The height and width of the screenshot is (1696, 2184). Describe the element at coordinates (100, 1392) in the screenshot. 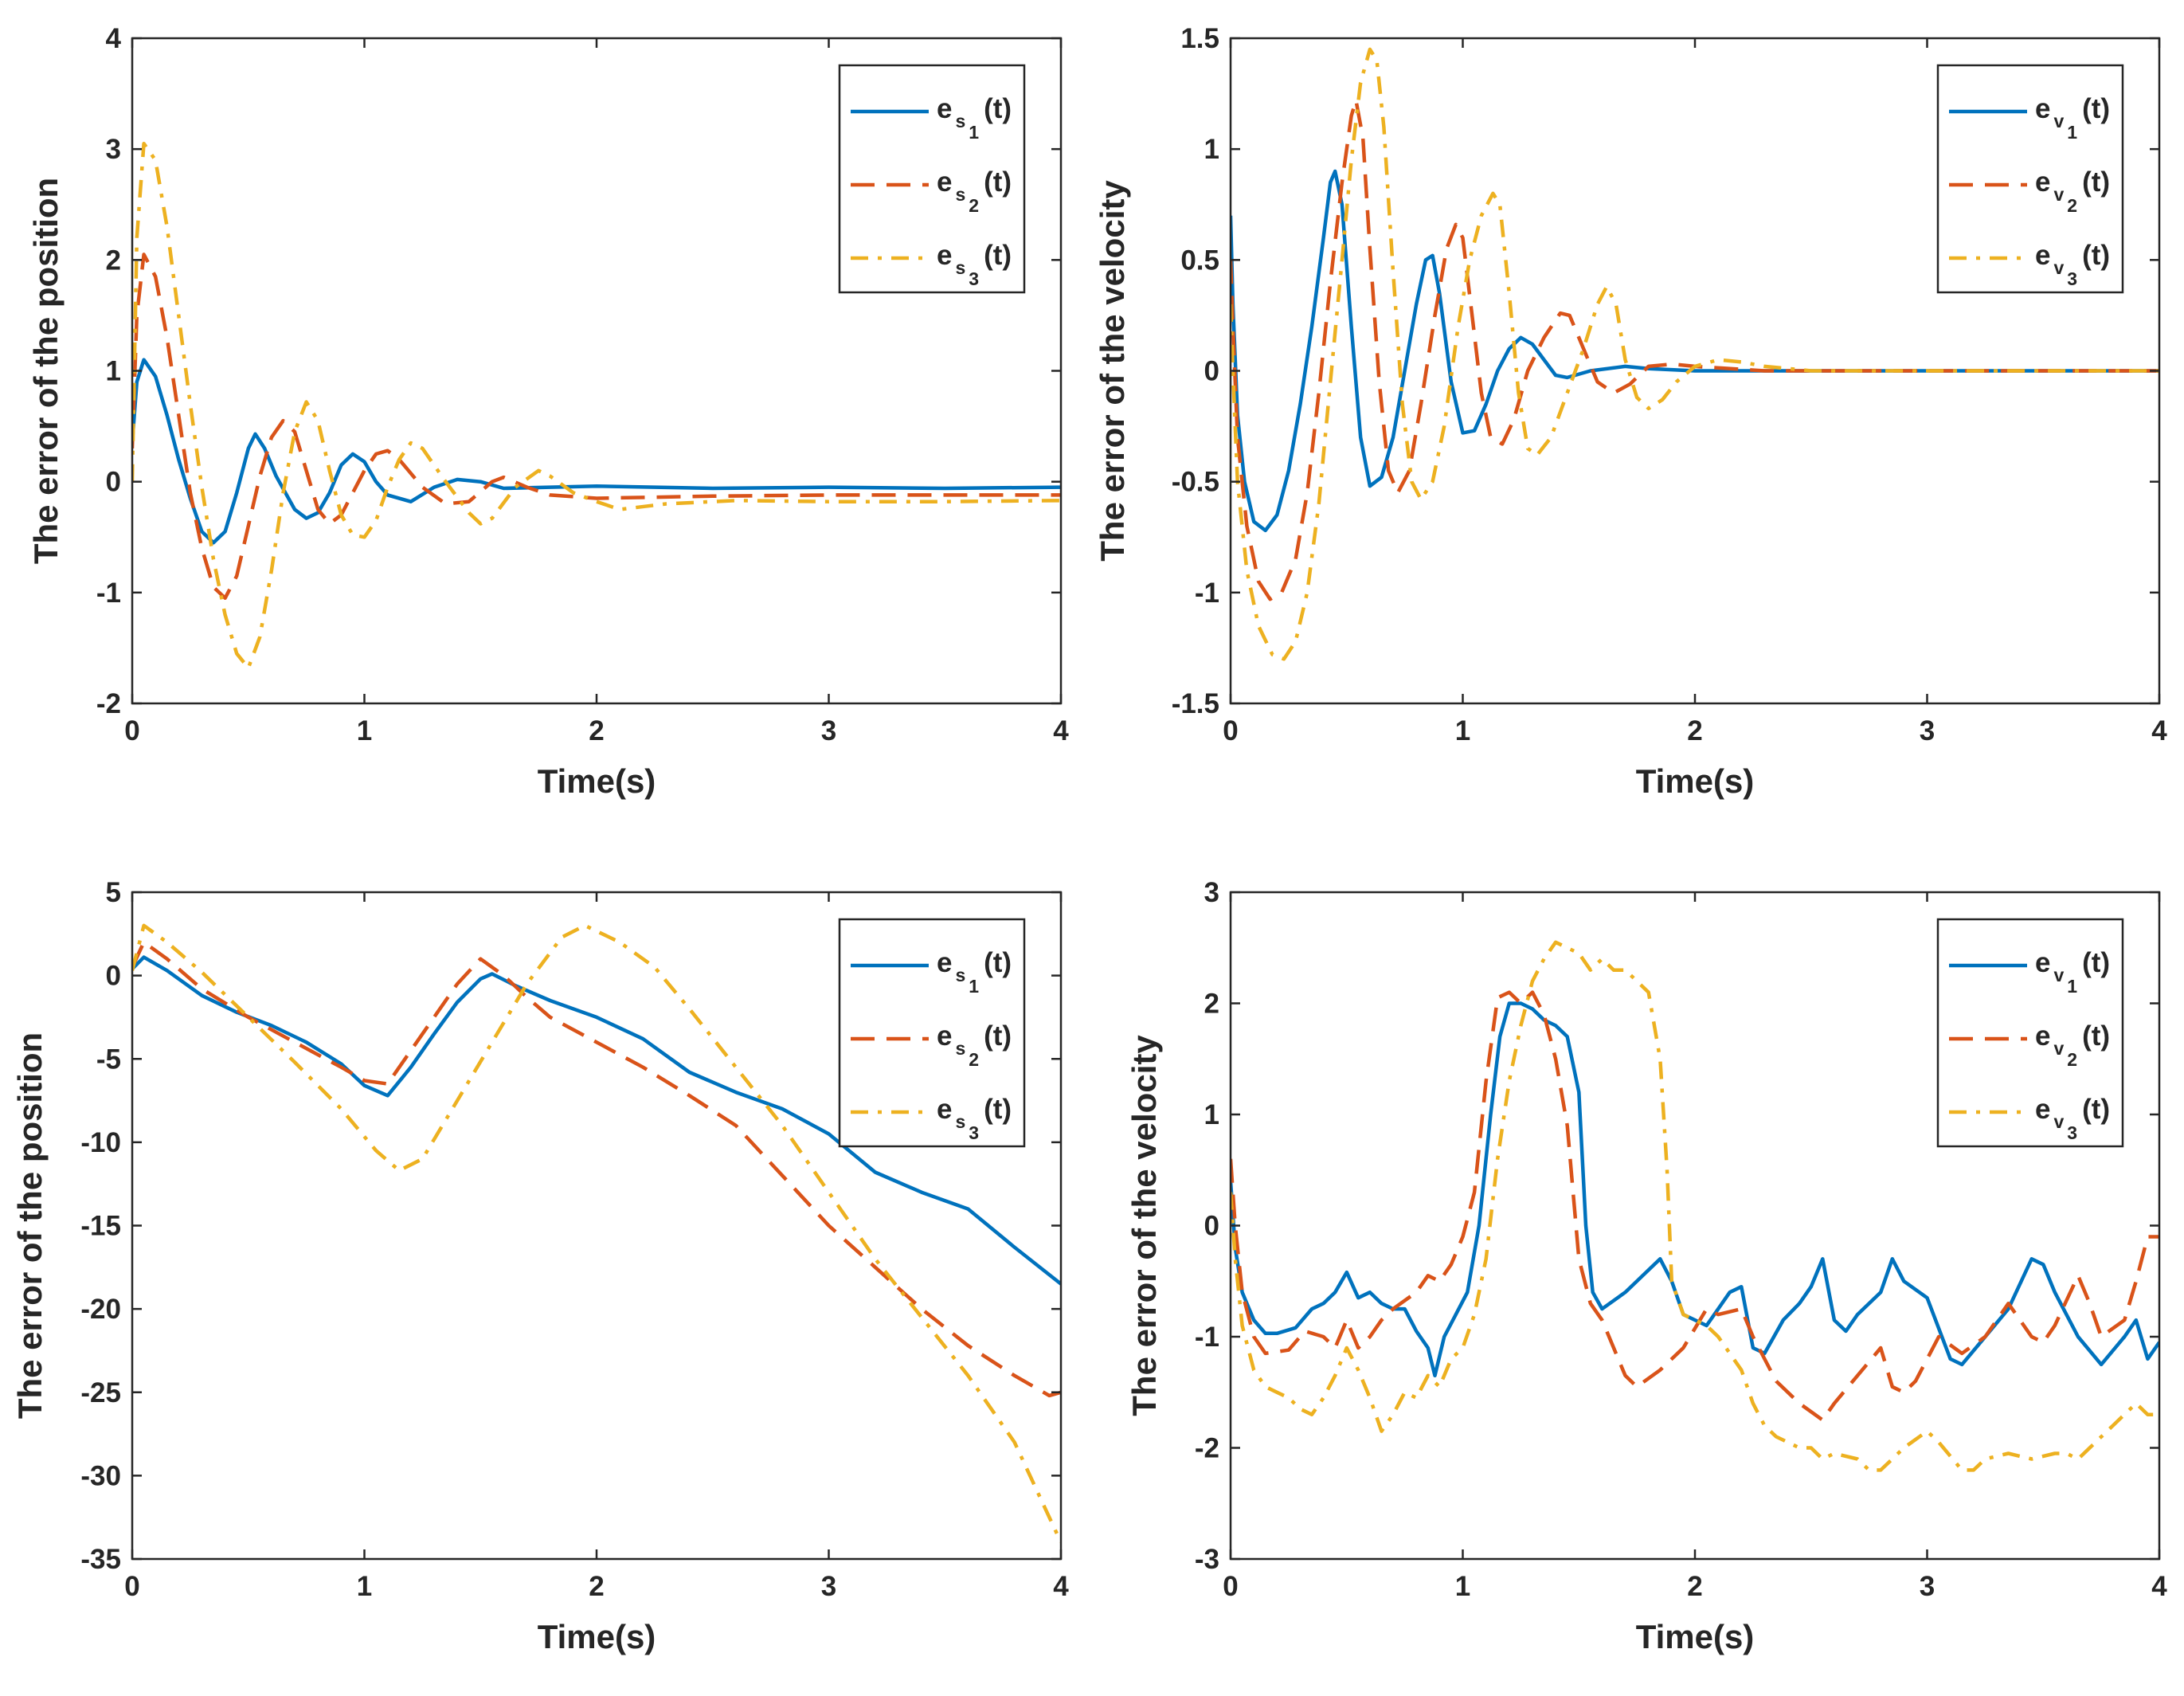

I see `y-tick-label: -25` at that location.